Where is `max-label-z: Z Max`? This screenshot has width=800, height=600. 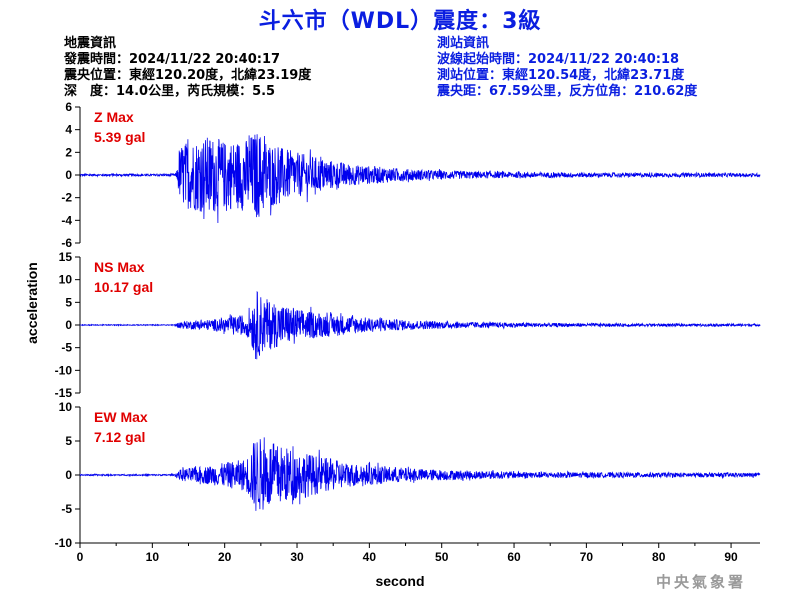
max-label-z: Z Max is located at coordinates (114, 117).